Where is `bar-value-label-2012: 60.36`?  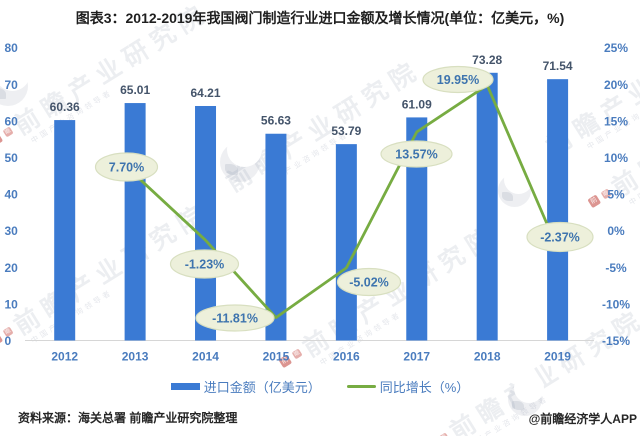 bar-value-label-2012: 60.36 is located at coordinates (65, 107).